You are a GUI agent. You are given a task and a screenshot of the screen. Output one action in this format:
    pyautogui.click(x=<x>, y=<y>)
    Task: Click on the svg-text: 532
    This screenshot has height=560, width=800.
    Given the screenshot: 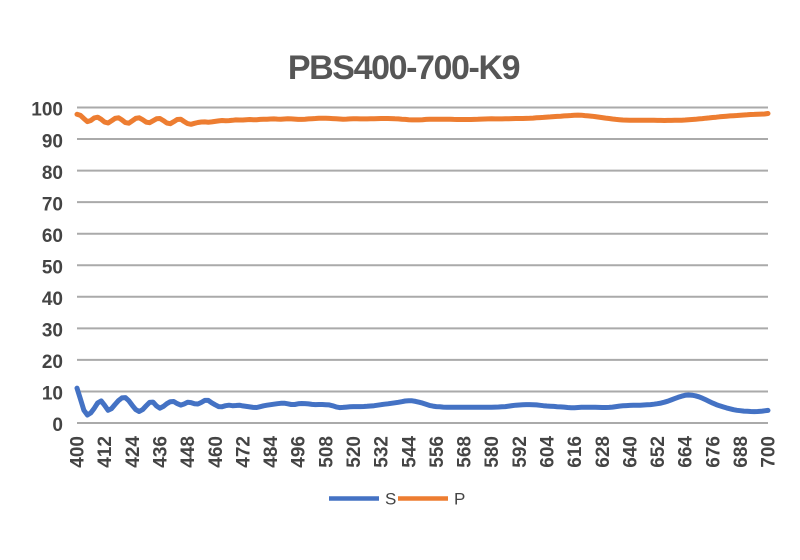 What is the action you would take?
    pyautogui.click(x=382, y=452)
    